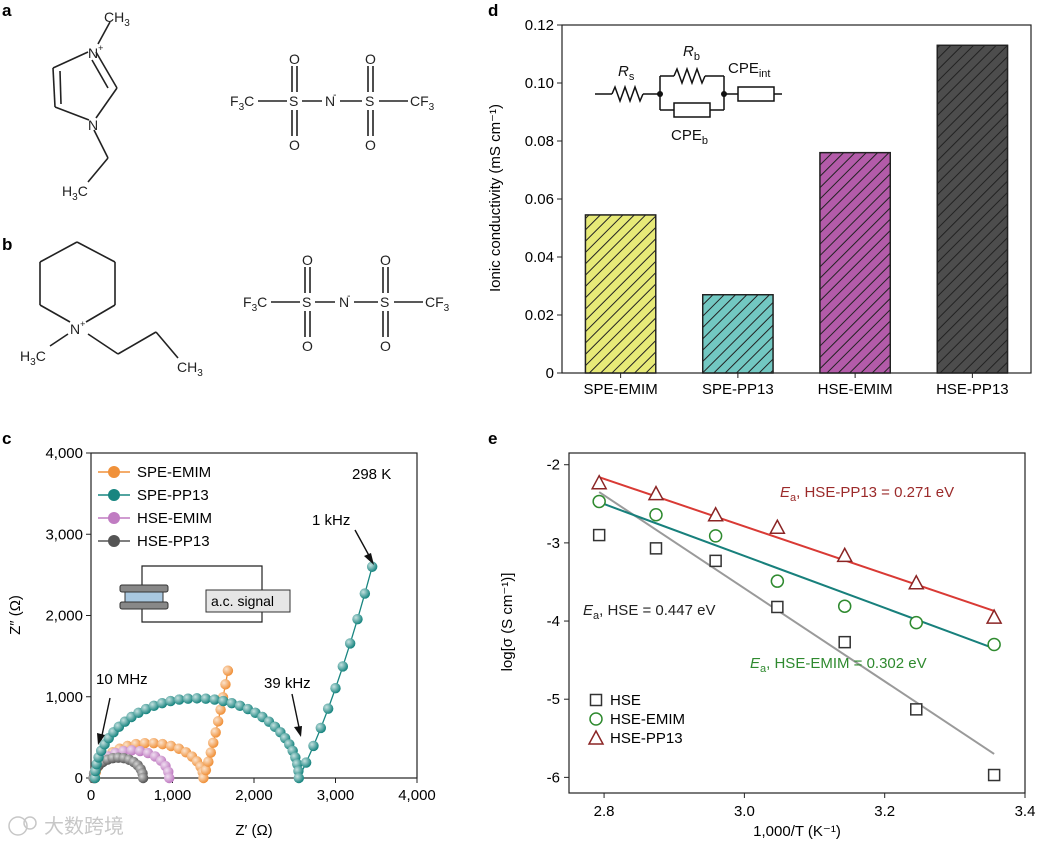  I want to click on y-tick-label-e: -5, so click(553, 699).